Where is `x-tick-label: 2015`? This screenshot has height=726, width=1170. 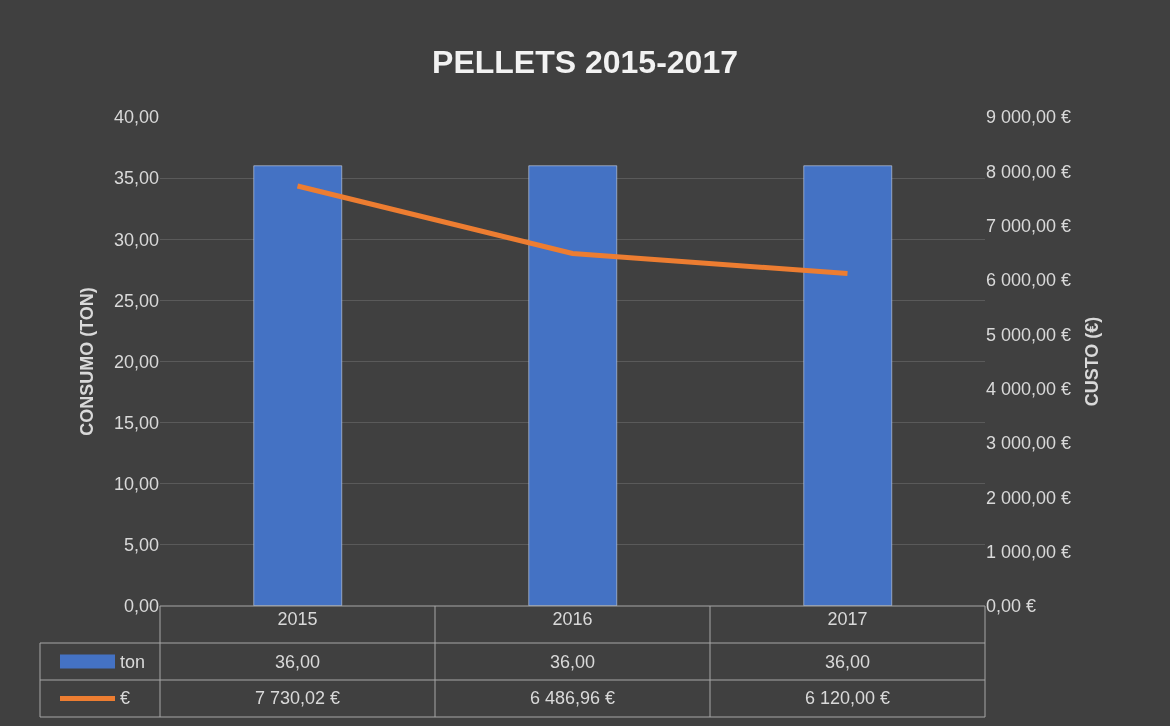 x-tick-label: 2015 is located at coordinates (297, 619).